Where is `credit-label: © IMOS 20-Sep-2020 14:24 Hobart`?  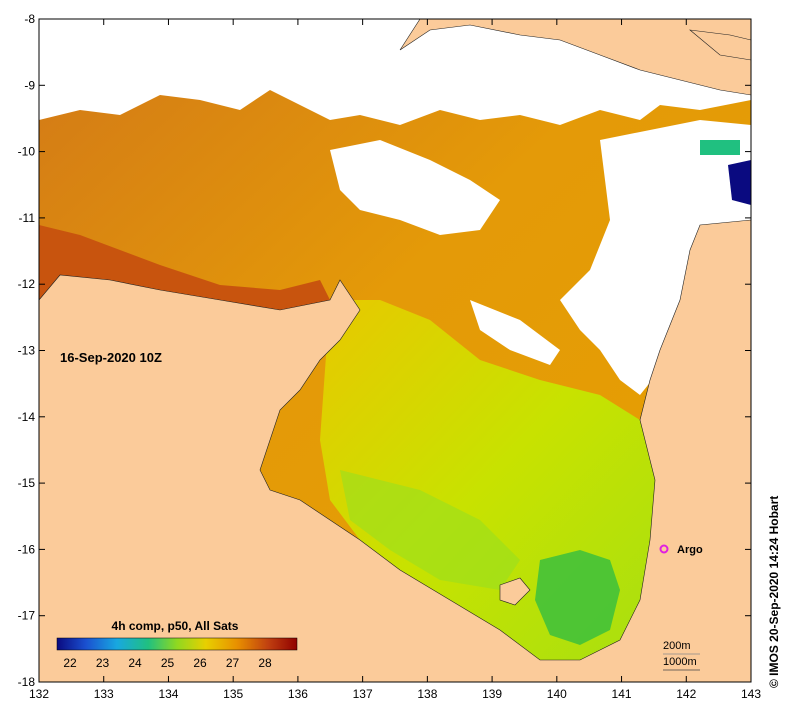 credit-label: © IMOS 20-Sep-2020 14:24 Hobart is located at coordinates (774, 592).